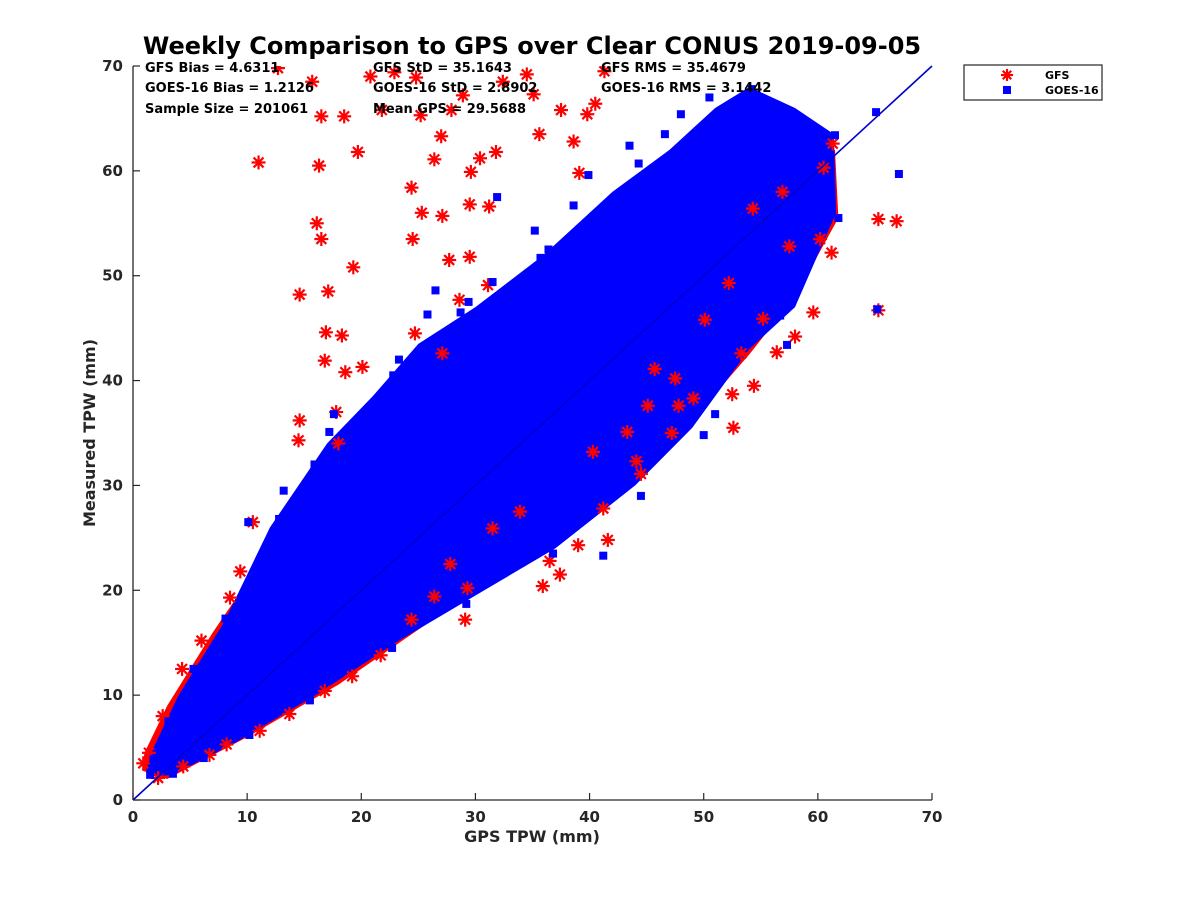 This screenshot has width=1200, height=900. Describe the element at coordinates (212, 68) in the screenshot. I see `stat-gfs-bias: GFS Bias = 4.6311` at that location.